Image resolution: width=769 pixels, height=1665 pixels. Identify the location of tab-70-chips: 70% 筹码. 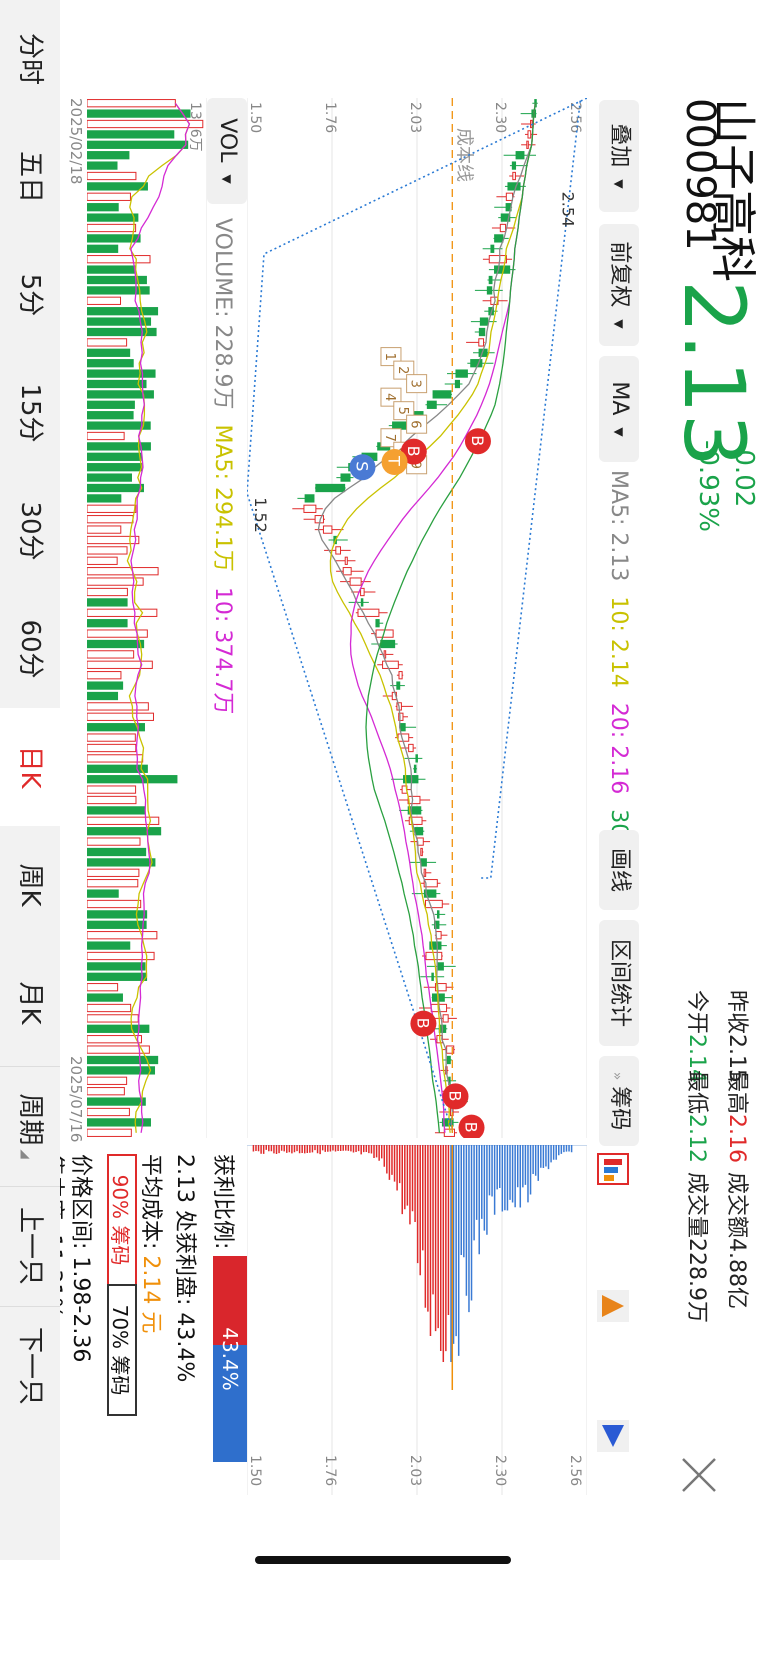
(122, 1350).